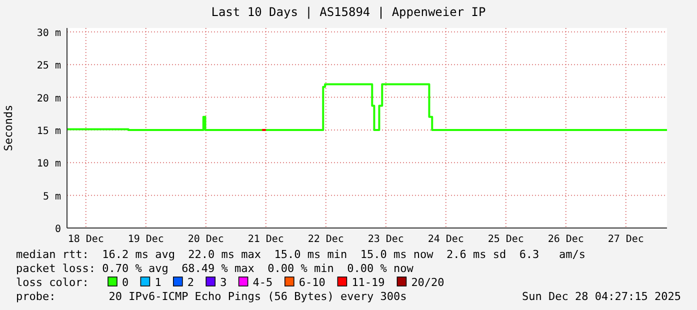 The image size is (697, 310). Describe the element at coordinates (262, 282) in the screenshot. I see `legend-label: 4-5` at that location.